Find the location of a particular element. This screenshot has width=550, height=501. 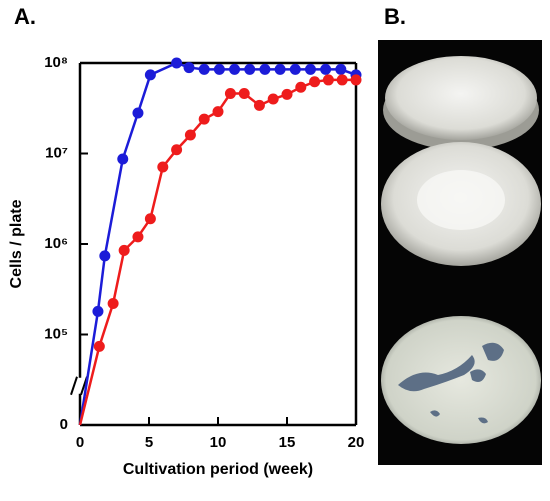

y-tick-label: 10⁸ is located at coordinates (56, 62).